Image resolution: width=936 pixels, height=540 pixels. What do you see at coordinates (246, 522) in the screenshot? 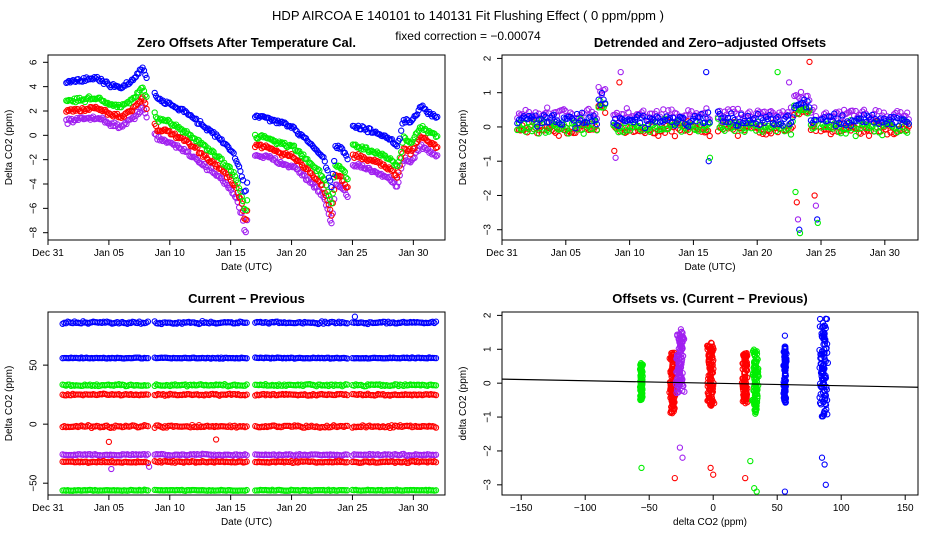
I see `x-axis-label: Date (UTC)` at bounding box center [246, 522].